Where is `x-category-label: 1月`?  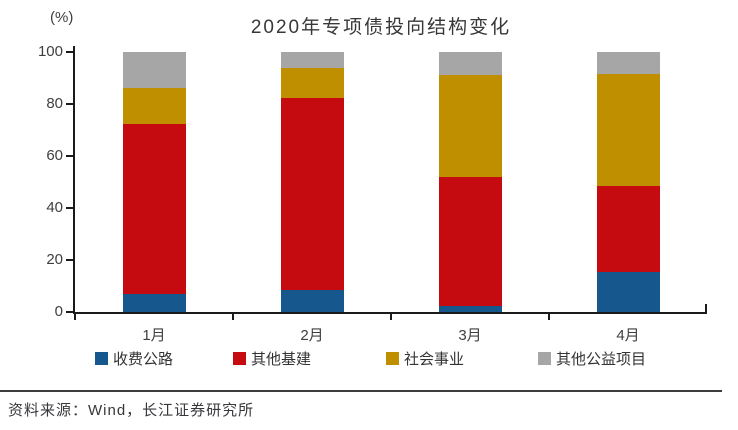
x-category-label: 1月 is located at coordinates (154, 335).